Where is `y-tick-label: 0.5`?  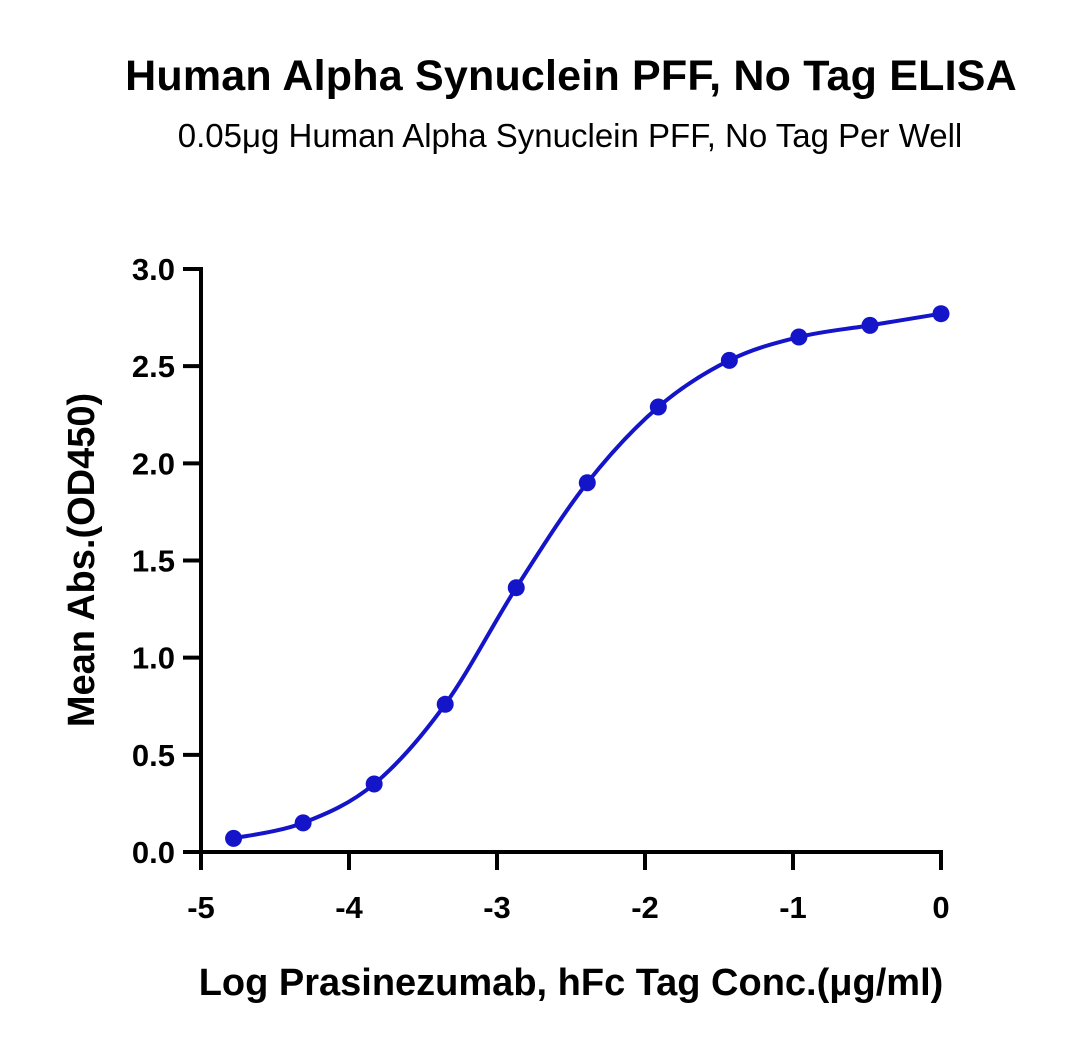
y-tick-label: 0.5 is located at coordinates (153, 755).